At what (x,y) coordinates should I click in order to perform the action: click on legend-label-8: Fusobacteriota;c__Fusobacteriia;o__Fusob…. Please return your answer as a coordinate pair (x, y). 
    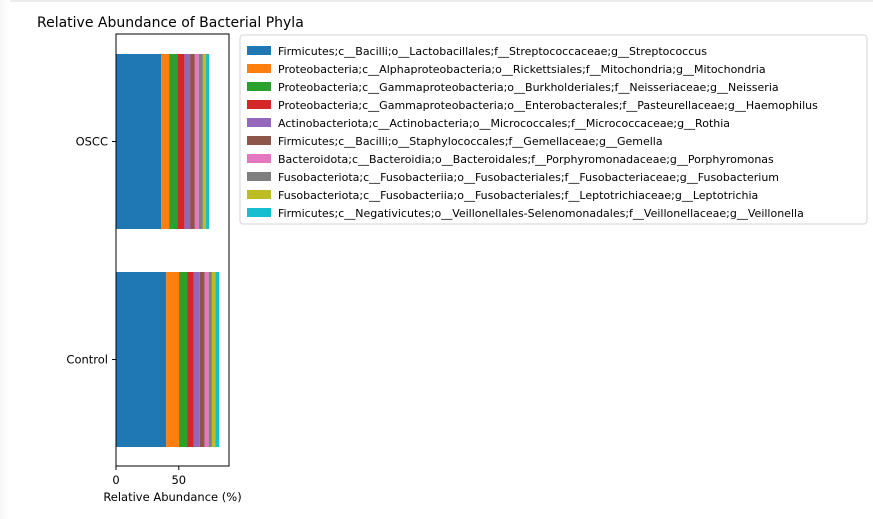
    Looking at the image, I should click on (528, 177).